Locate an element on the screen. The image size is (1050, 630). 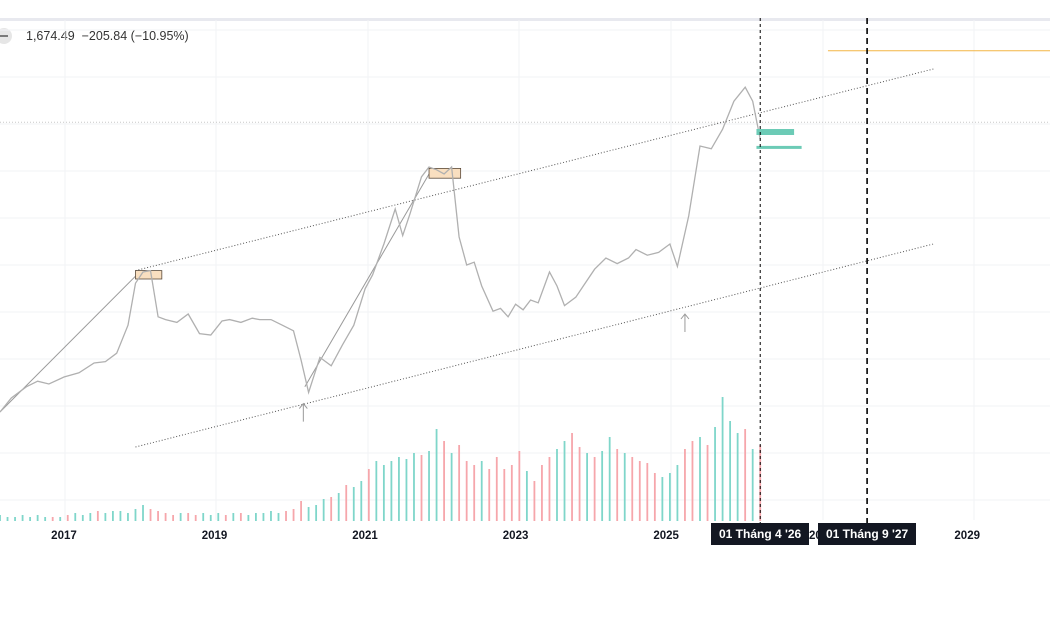
date-marker-tag: 01 Tháng 4 '26 is located at coordinates (760, 534).